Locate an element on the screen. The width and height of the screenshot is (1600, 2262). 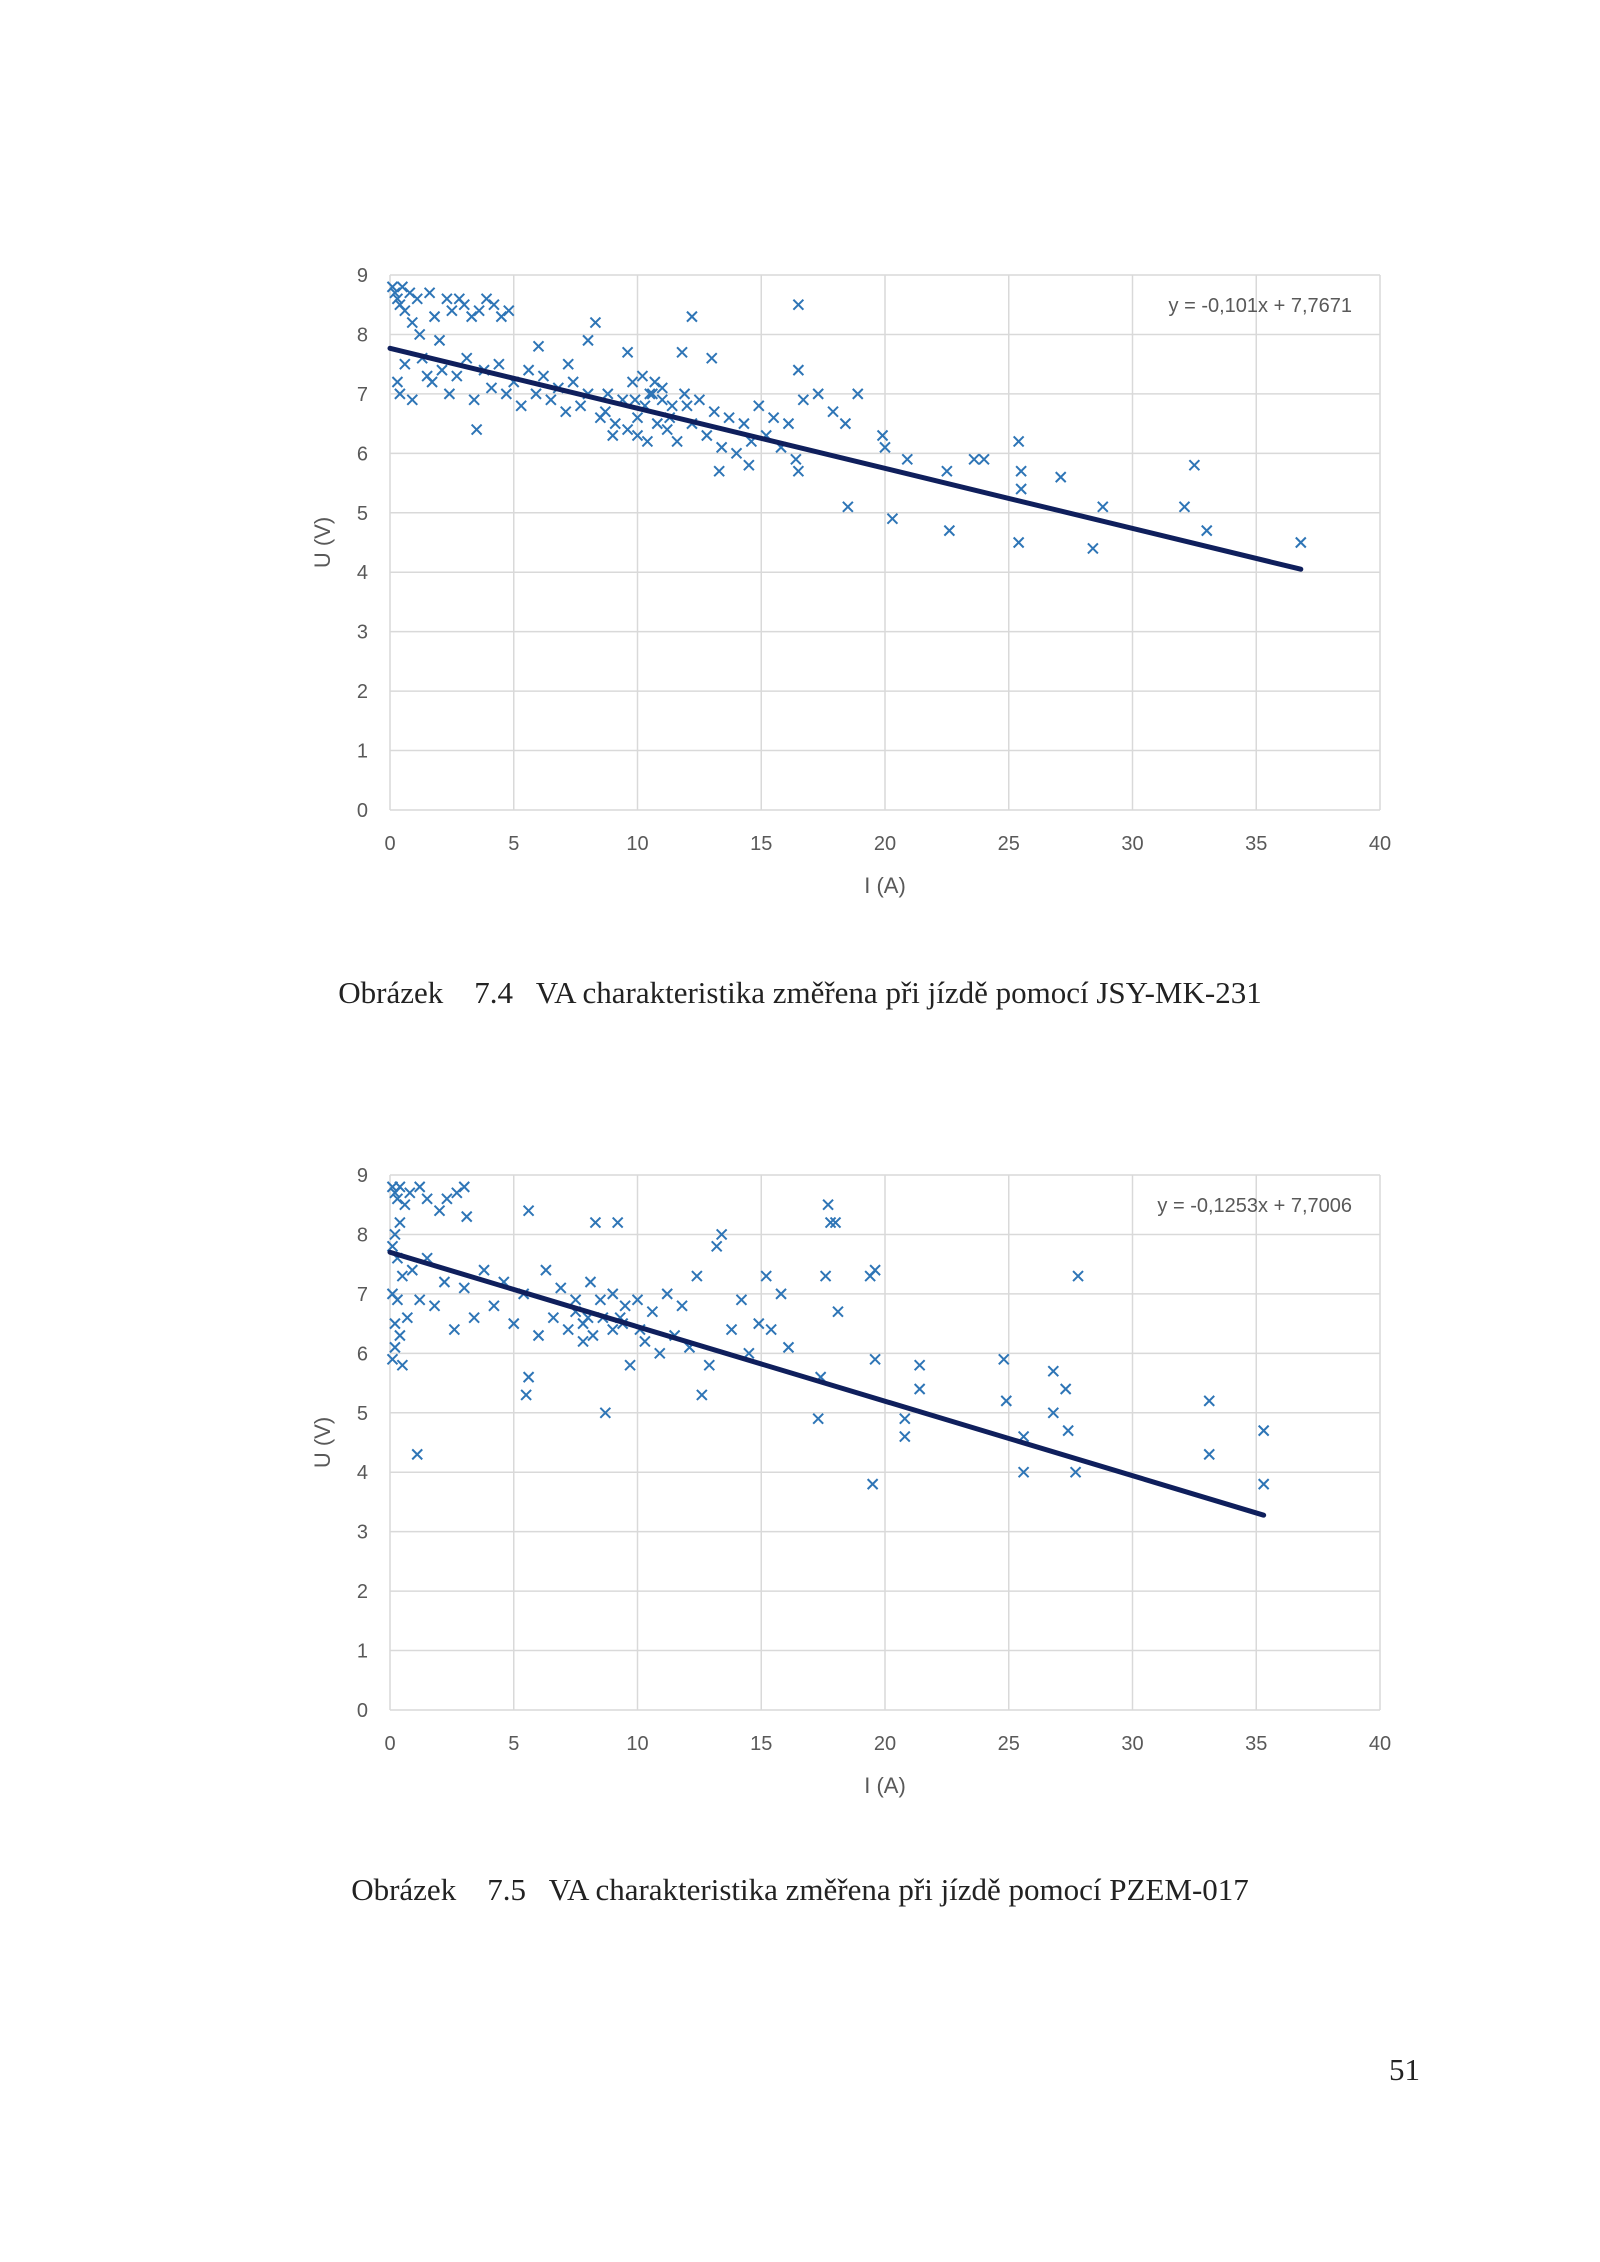
x-tick-label: 30 is located at coordinates (1132, 844).